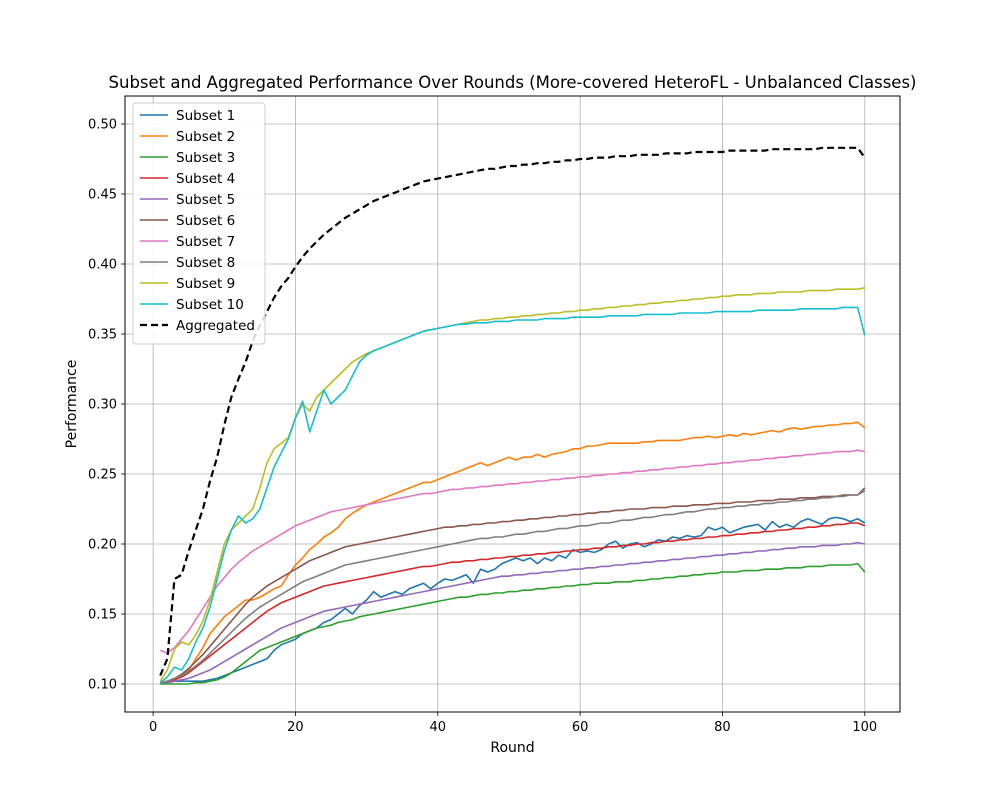 The image size is (1000, 800). What do you see at coordinates (722, 727) in the screenshot?
I see `x-tick-label: 80` at bounding box center [722, 727].